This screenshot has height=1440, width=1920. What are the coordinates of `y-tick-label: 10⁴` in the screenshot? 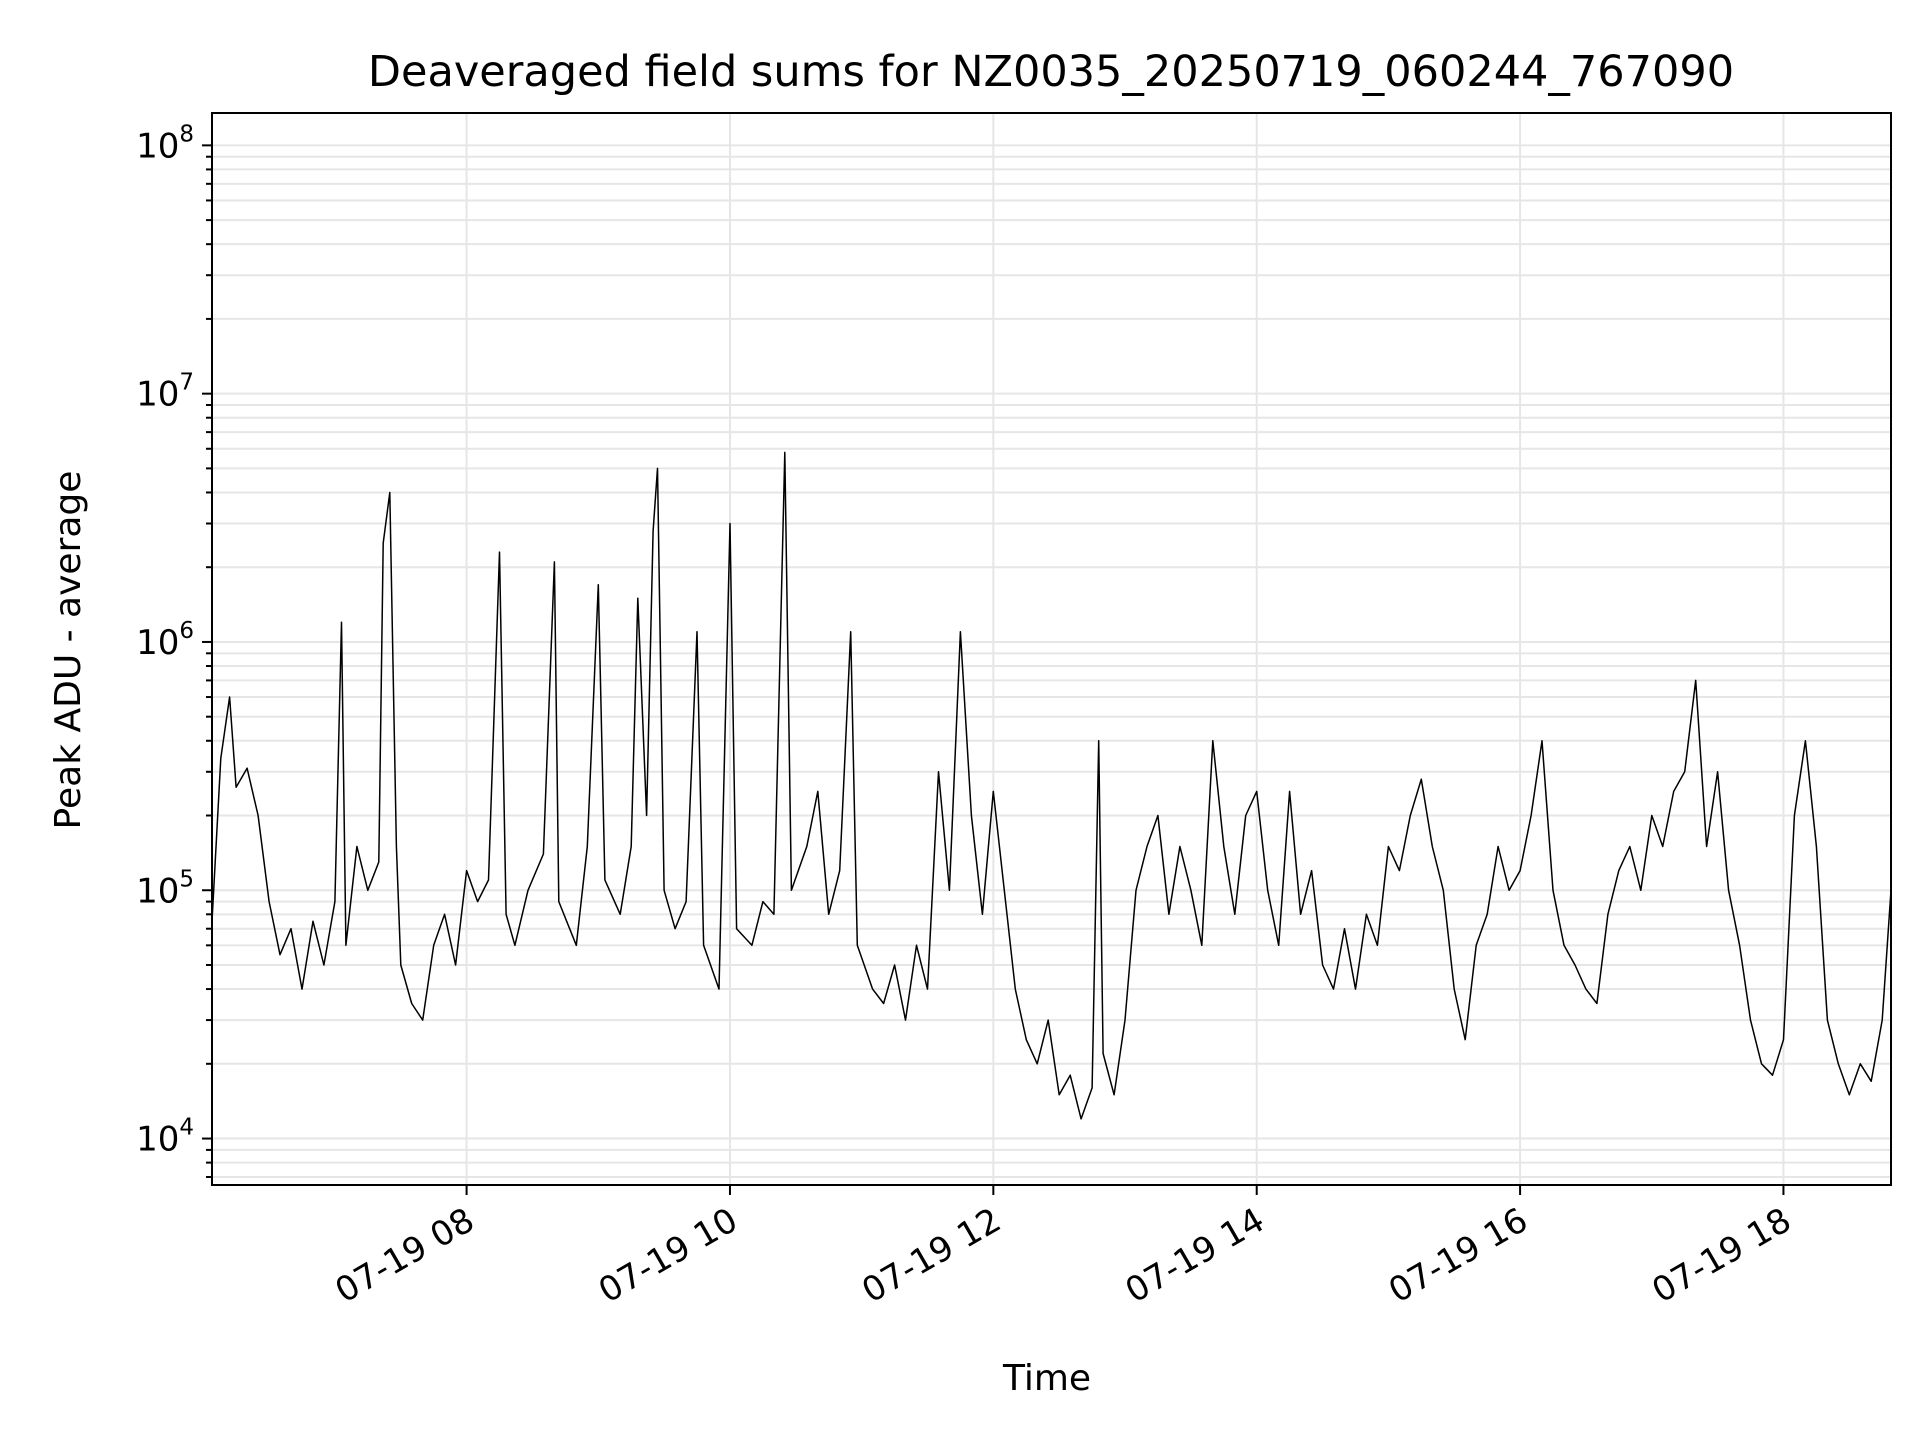 It's located at (165, 1137).